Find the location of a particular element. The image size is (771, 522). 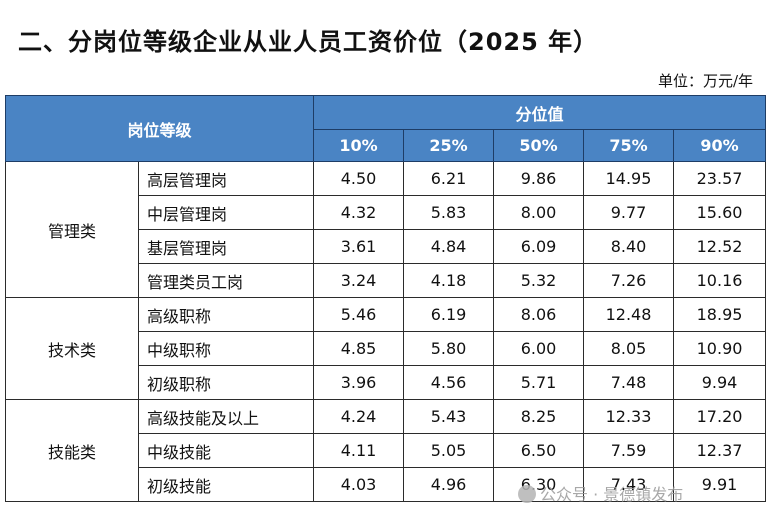

header-percentile: 分位值 is located at coordinates (540, 112).